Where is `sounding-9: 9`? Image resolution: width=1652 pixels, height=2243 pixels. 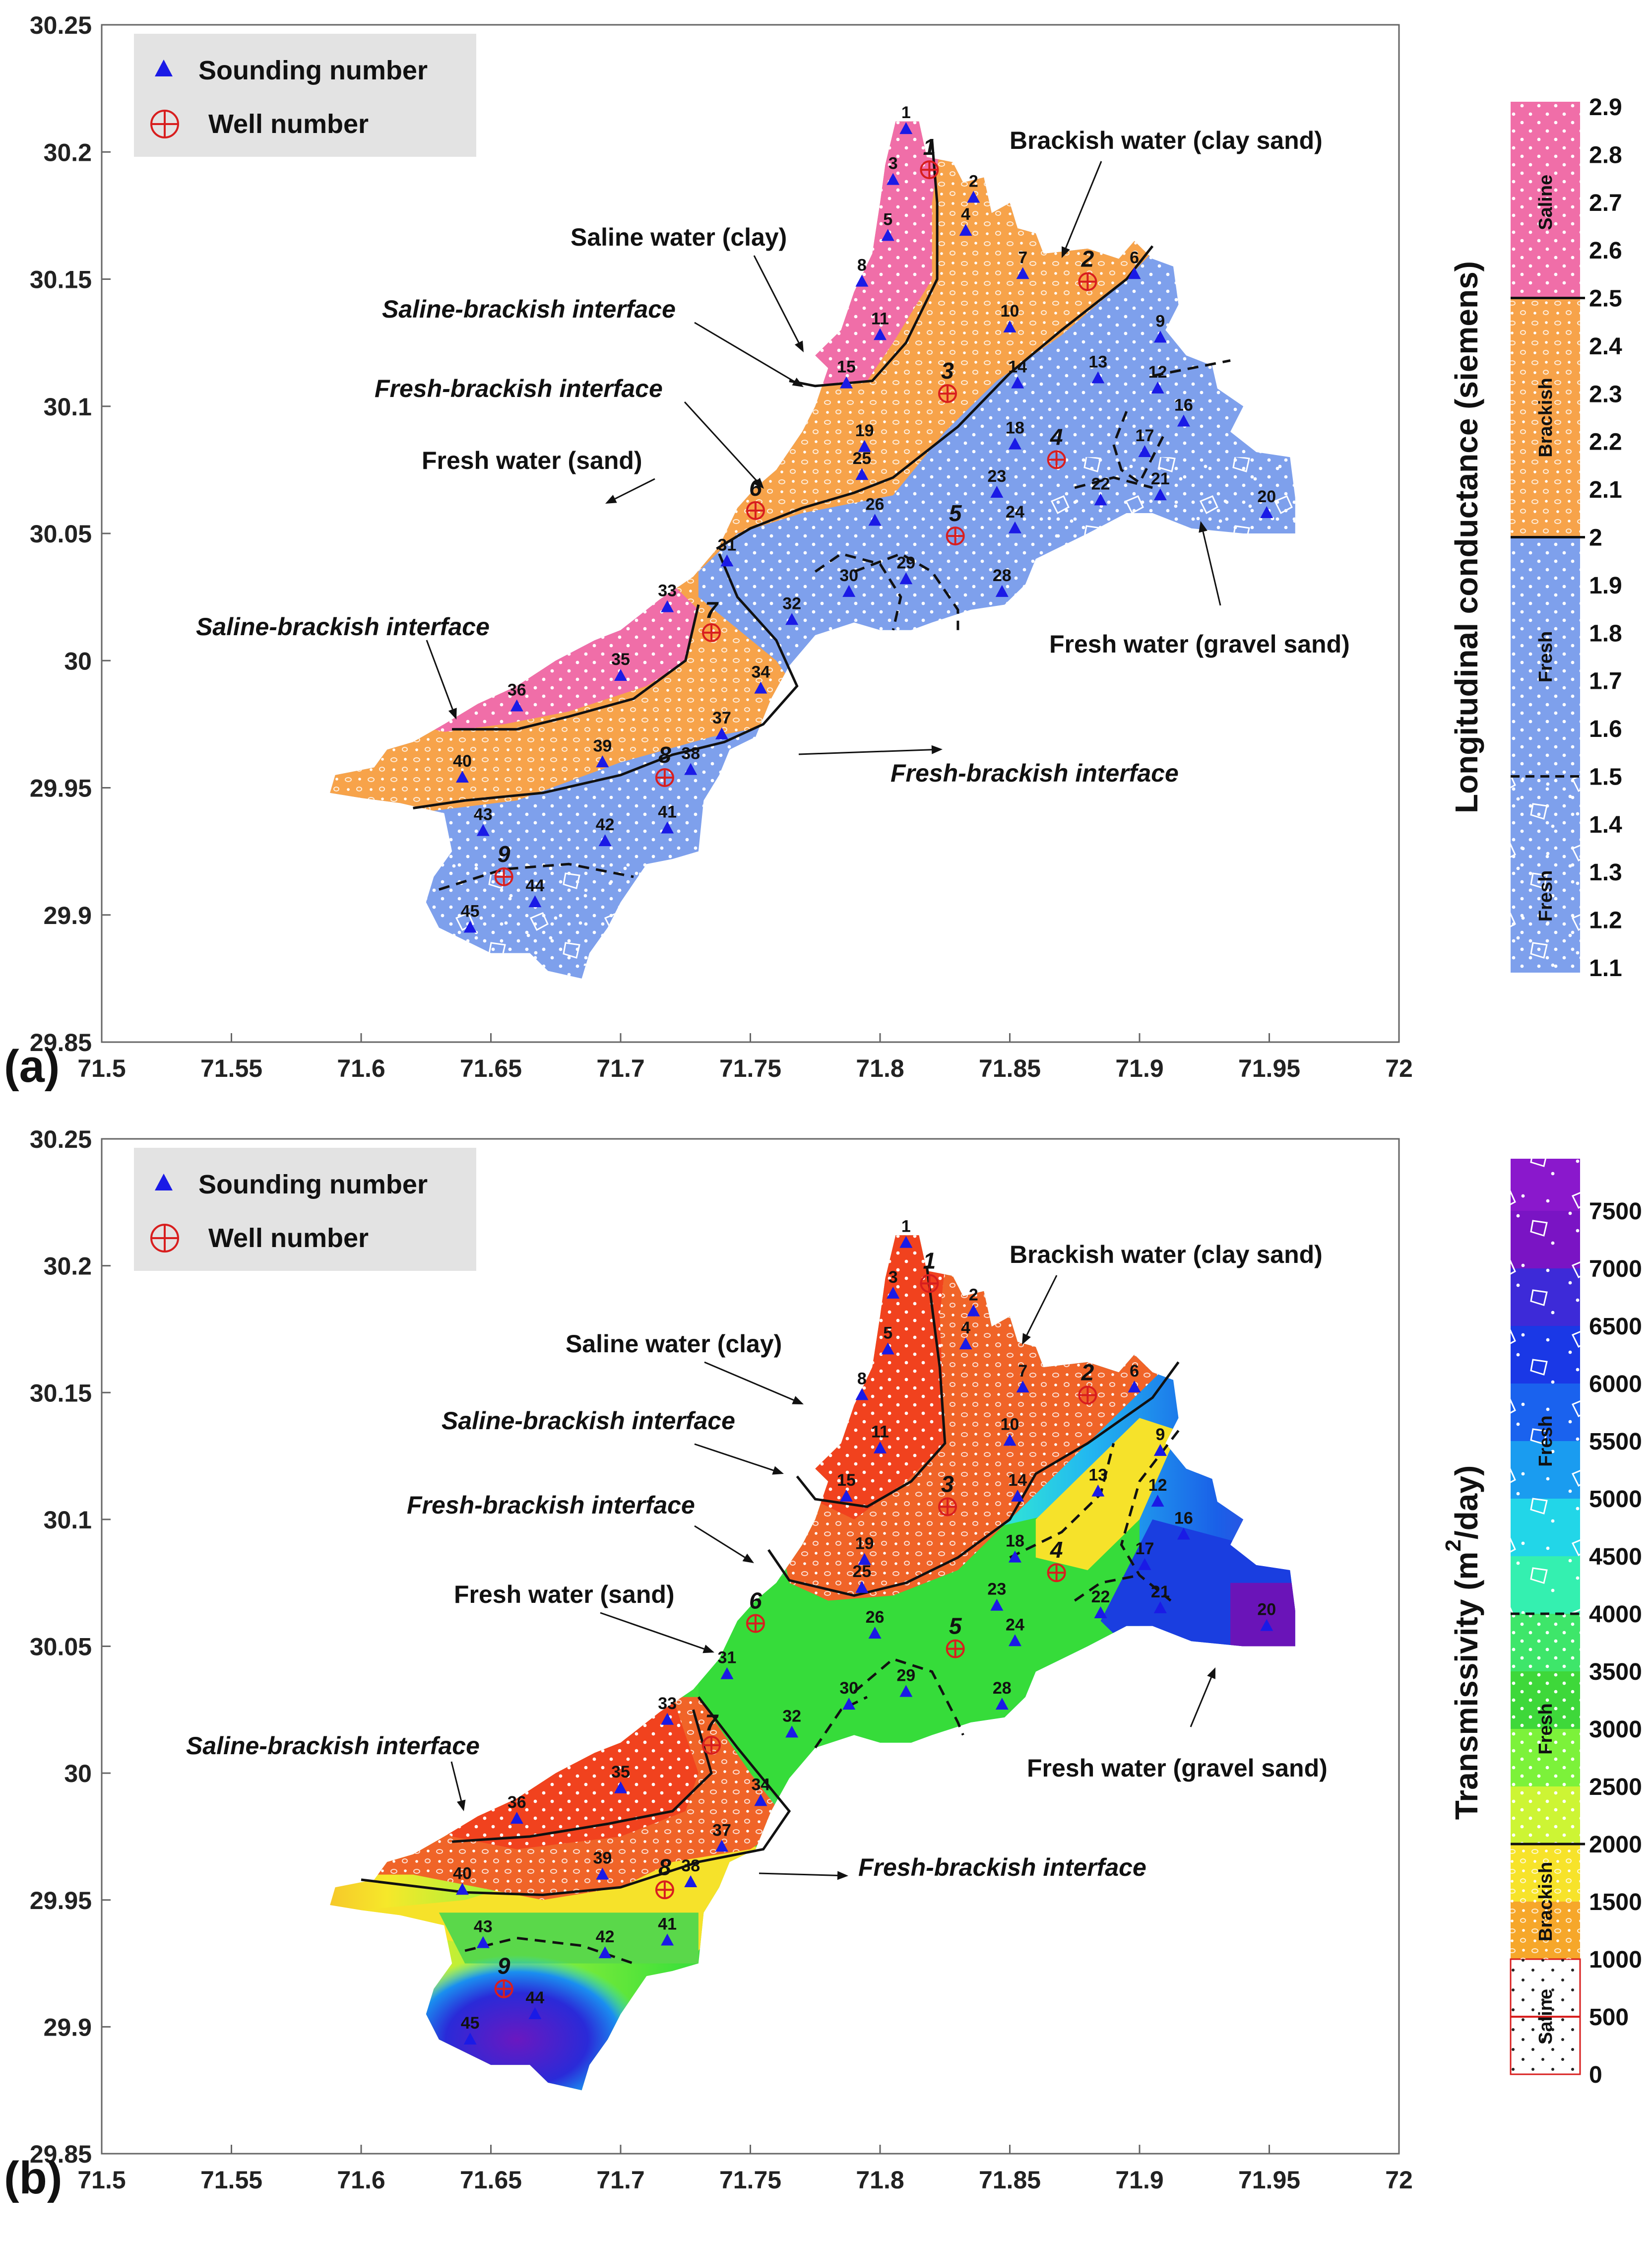
sounding-9: 9 is located at coordinates (1160, 1440).